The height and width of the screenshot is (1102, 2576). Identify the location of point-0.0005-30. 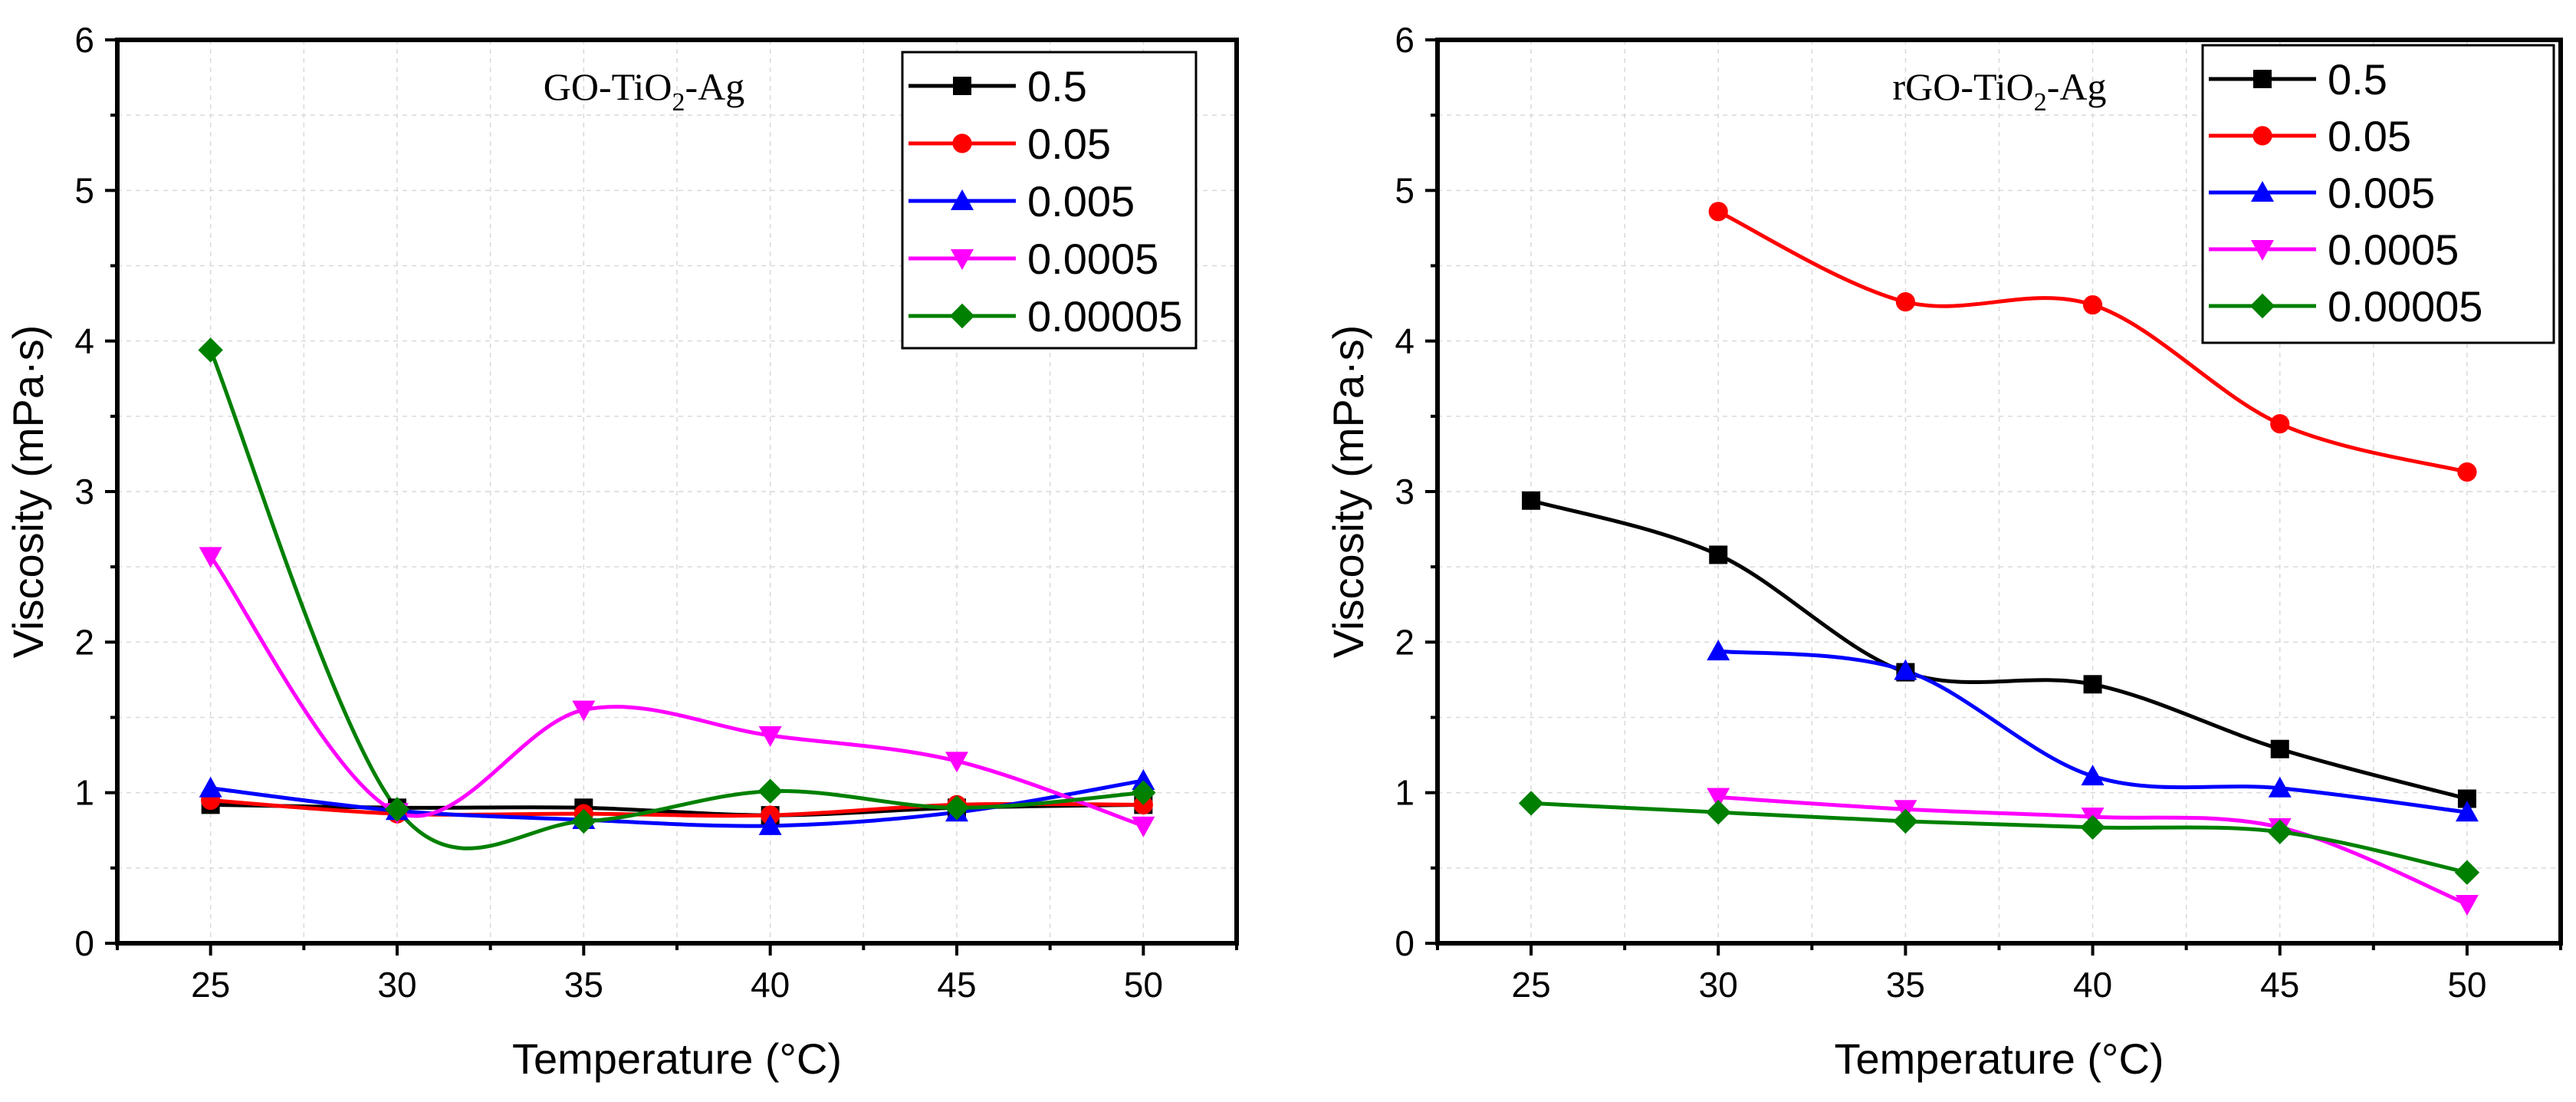
(1719, 798).